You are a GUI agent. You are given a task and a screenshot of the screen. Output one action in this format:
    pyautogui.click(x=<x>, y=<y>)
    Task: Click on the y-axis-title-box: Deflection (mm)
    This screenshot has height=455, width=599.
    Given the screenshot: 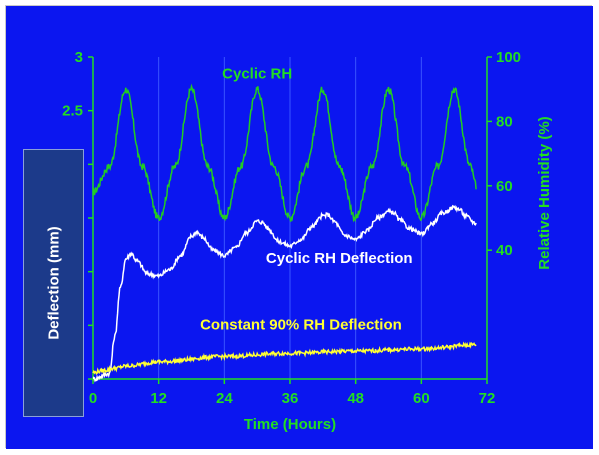 What is the action you would take?
    pyautogui.click(x=53, y=283)
    